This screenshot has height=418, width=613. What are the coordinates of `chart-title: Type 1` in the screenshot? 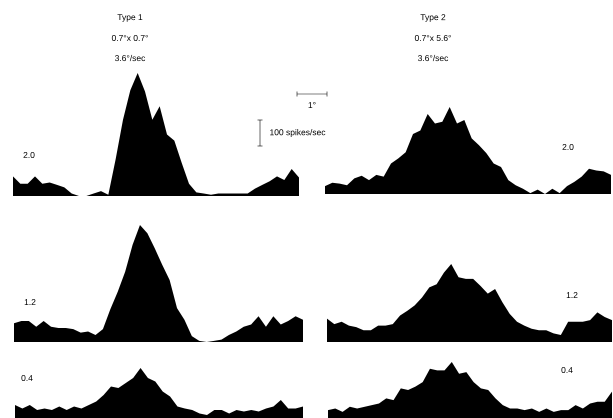 It's located at (129, 18).